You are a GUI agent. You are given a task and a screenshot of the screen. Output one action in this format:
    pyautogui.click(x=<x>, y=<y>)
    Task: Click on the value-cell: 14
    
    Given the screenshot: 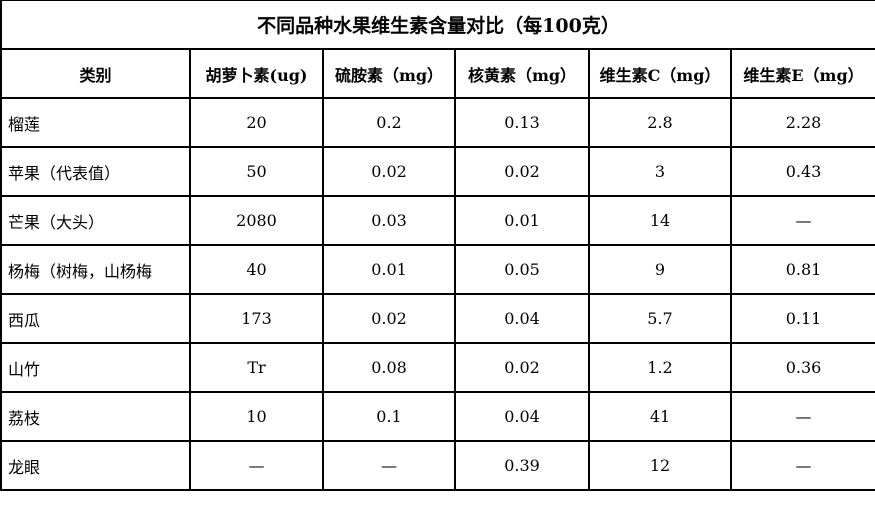 What is the action you would take?
    pyautogui.click(x=660, y=220)
    